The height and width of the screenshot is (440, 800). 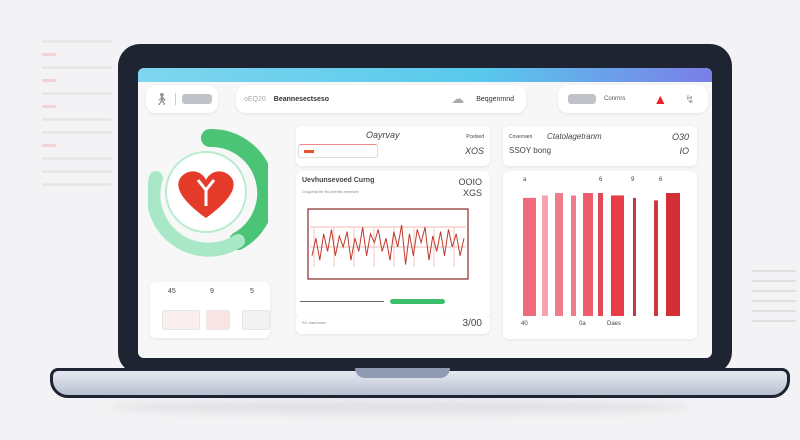 I want to click on screen-gradient-bar, so click(x=425, y=75).